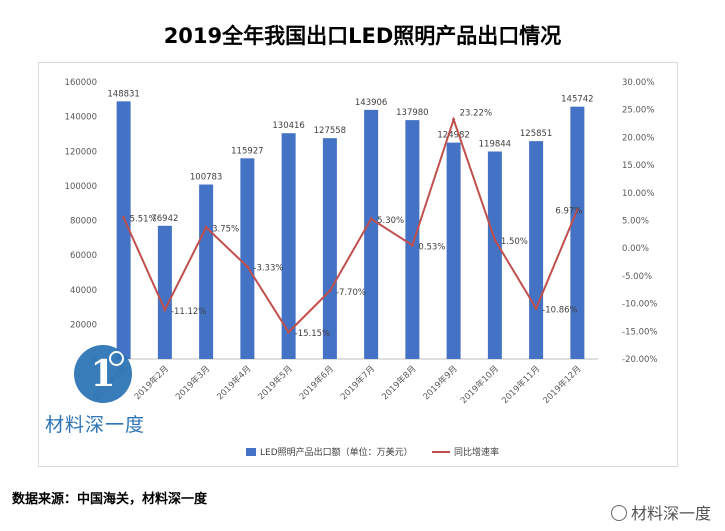 The height and width of the screenshot is (531, 725). Describe the element at coordinates (206, 178) in the screenshot. I see `bar-value-label: 100783` at that location.